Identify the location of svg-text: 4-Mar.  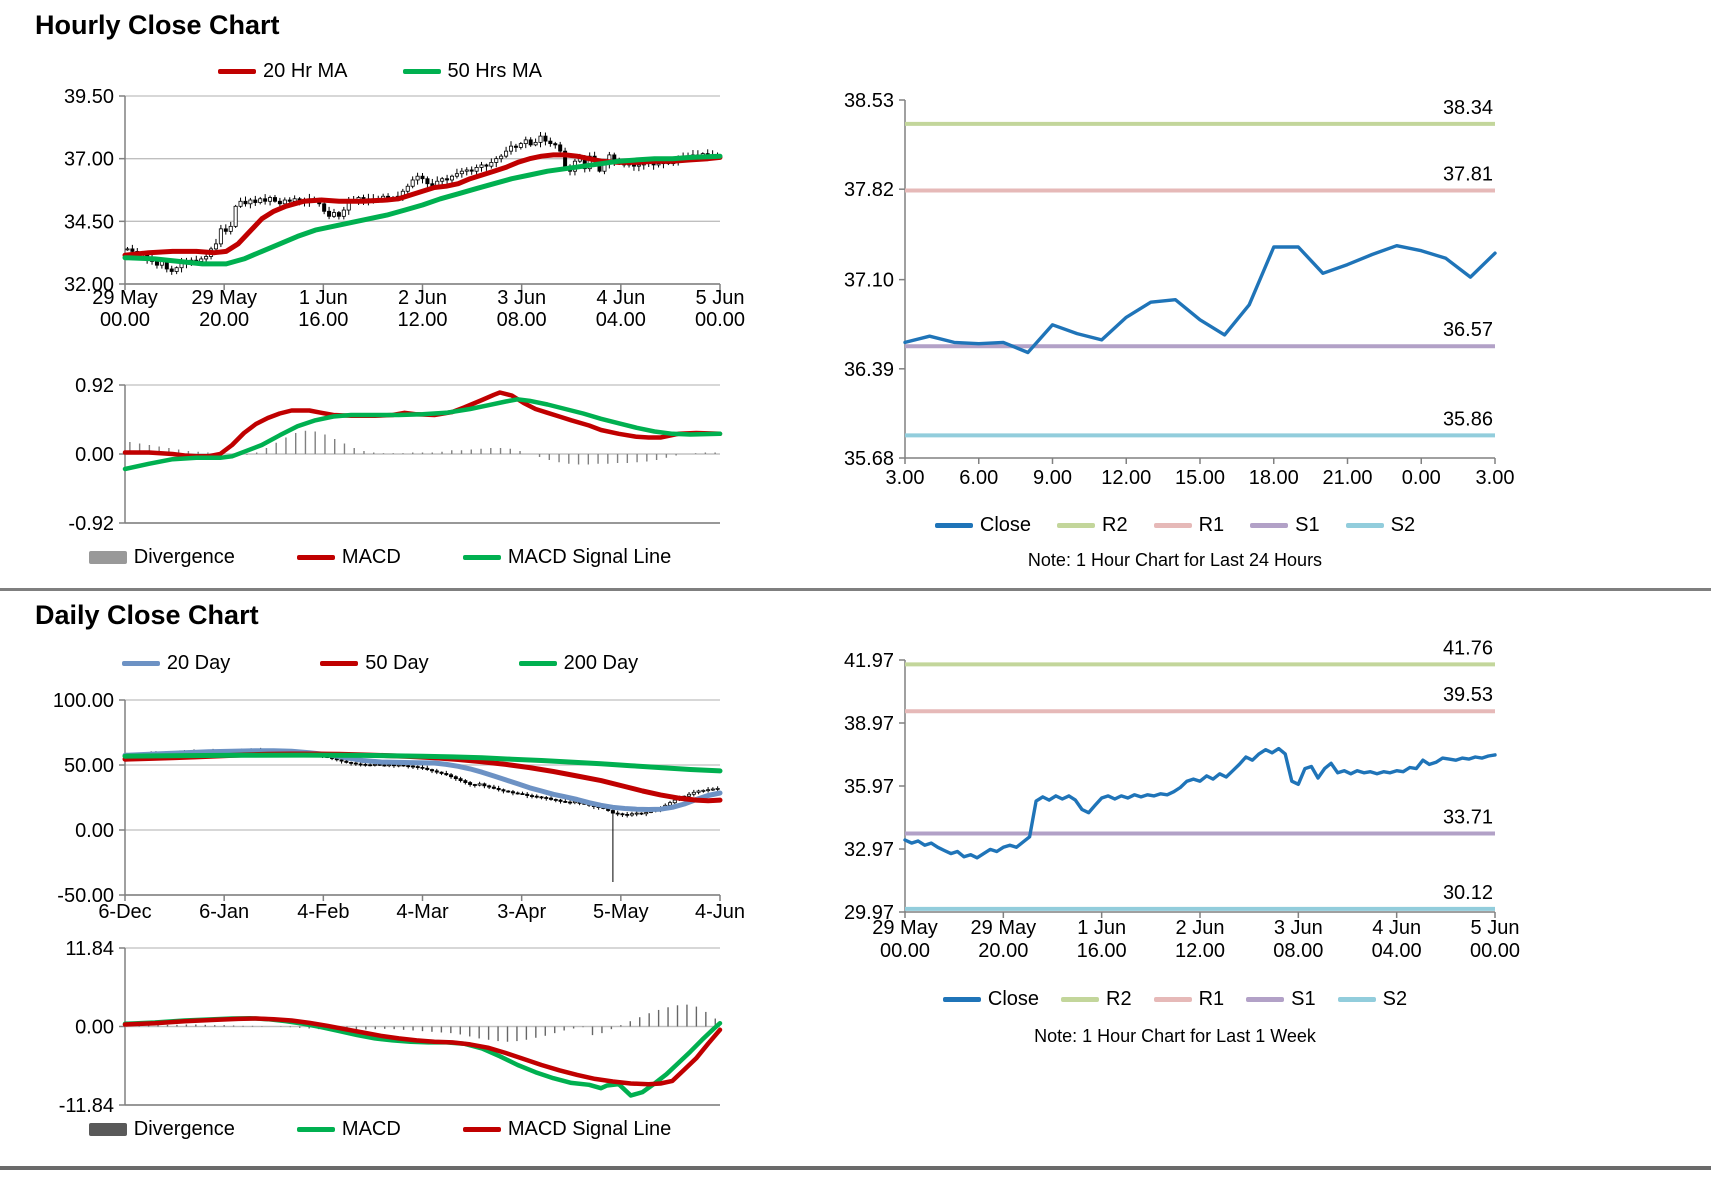
(422, 912).